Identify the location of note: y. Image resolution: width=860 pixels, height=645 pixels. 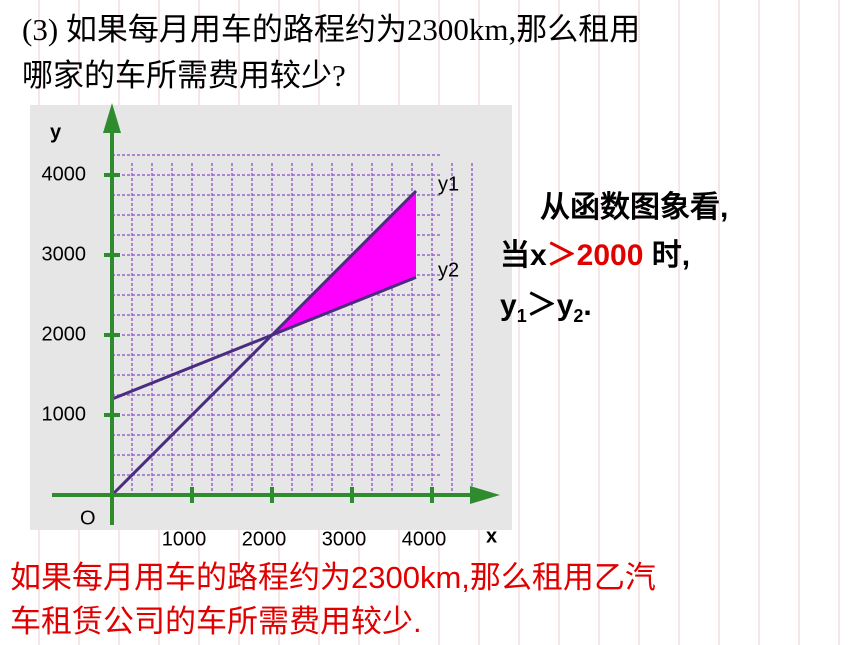
(508, 305).